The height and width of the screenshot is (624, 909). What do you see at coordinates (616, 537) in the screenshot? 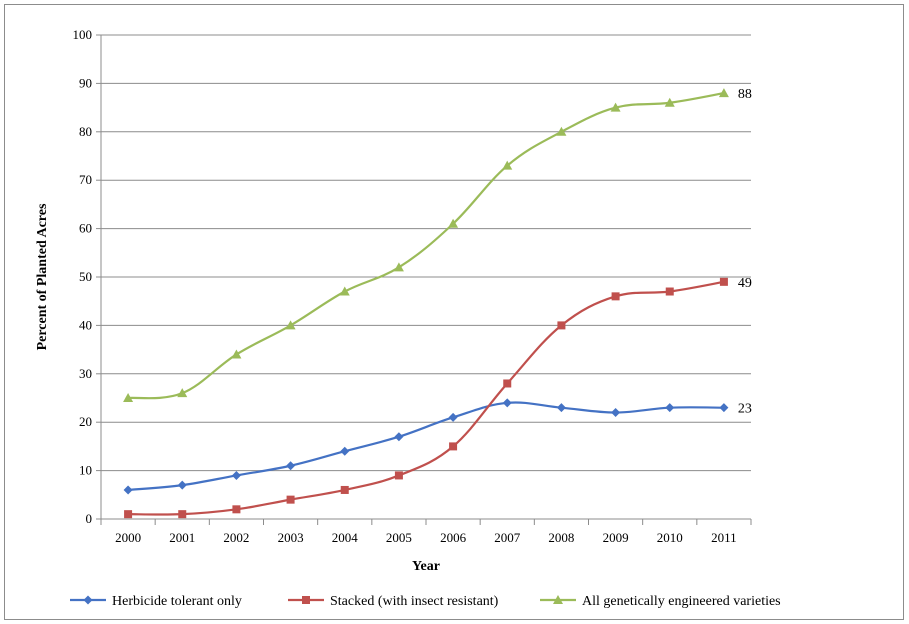
I see `x-tick-label: 2009` at bounding box center [616, 537].